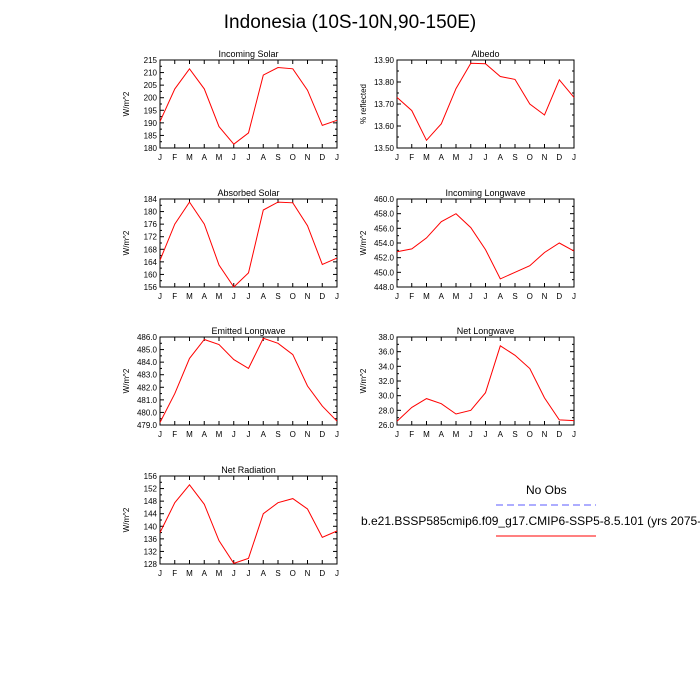 This screenshot has width=700, height=700. What do you see at coordinates (174, 296) in the screenshot?
I see `absorbed-solar-xtick-label: F` at bounding box center [174, 296].